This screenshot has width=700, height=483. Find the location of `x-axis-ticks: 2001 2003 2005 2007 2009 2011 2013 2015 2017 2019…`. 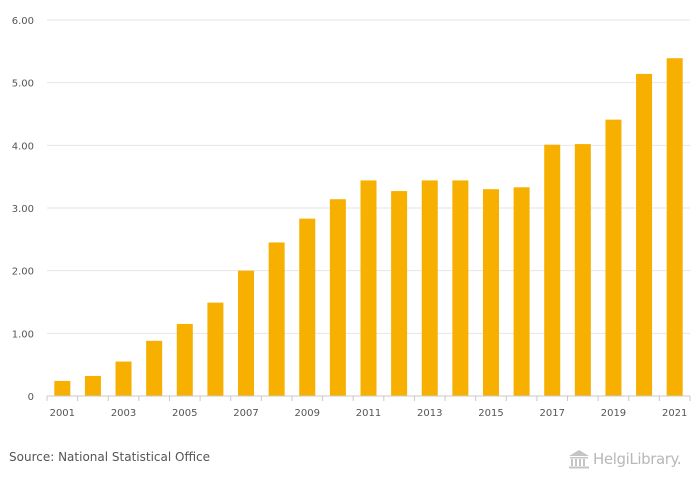

x-axis-ticks: 2001 2003 2005 2007 2009 2011 2013 2015 2017 2019… is located at coordinates (368, 407).